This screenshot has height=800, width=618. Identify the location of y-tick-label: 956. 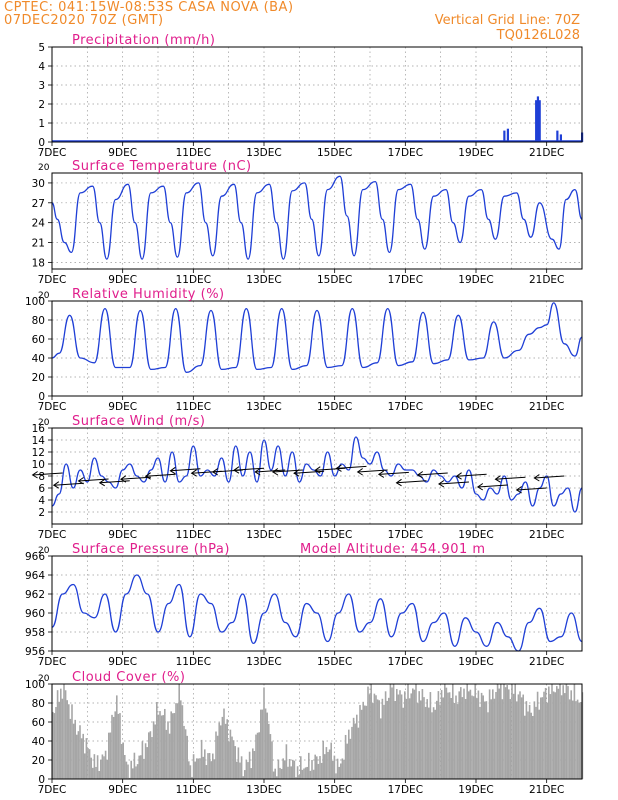
(35, 652).